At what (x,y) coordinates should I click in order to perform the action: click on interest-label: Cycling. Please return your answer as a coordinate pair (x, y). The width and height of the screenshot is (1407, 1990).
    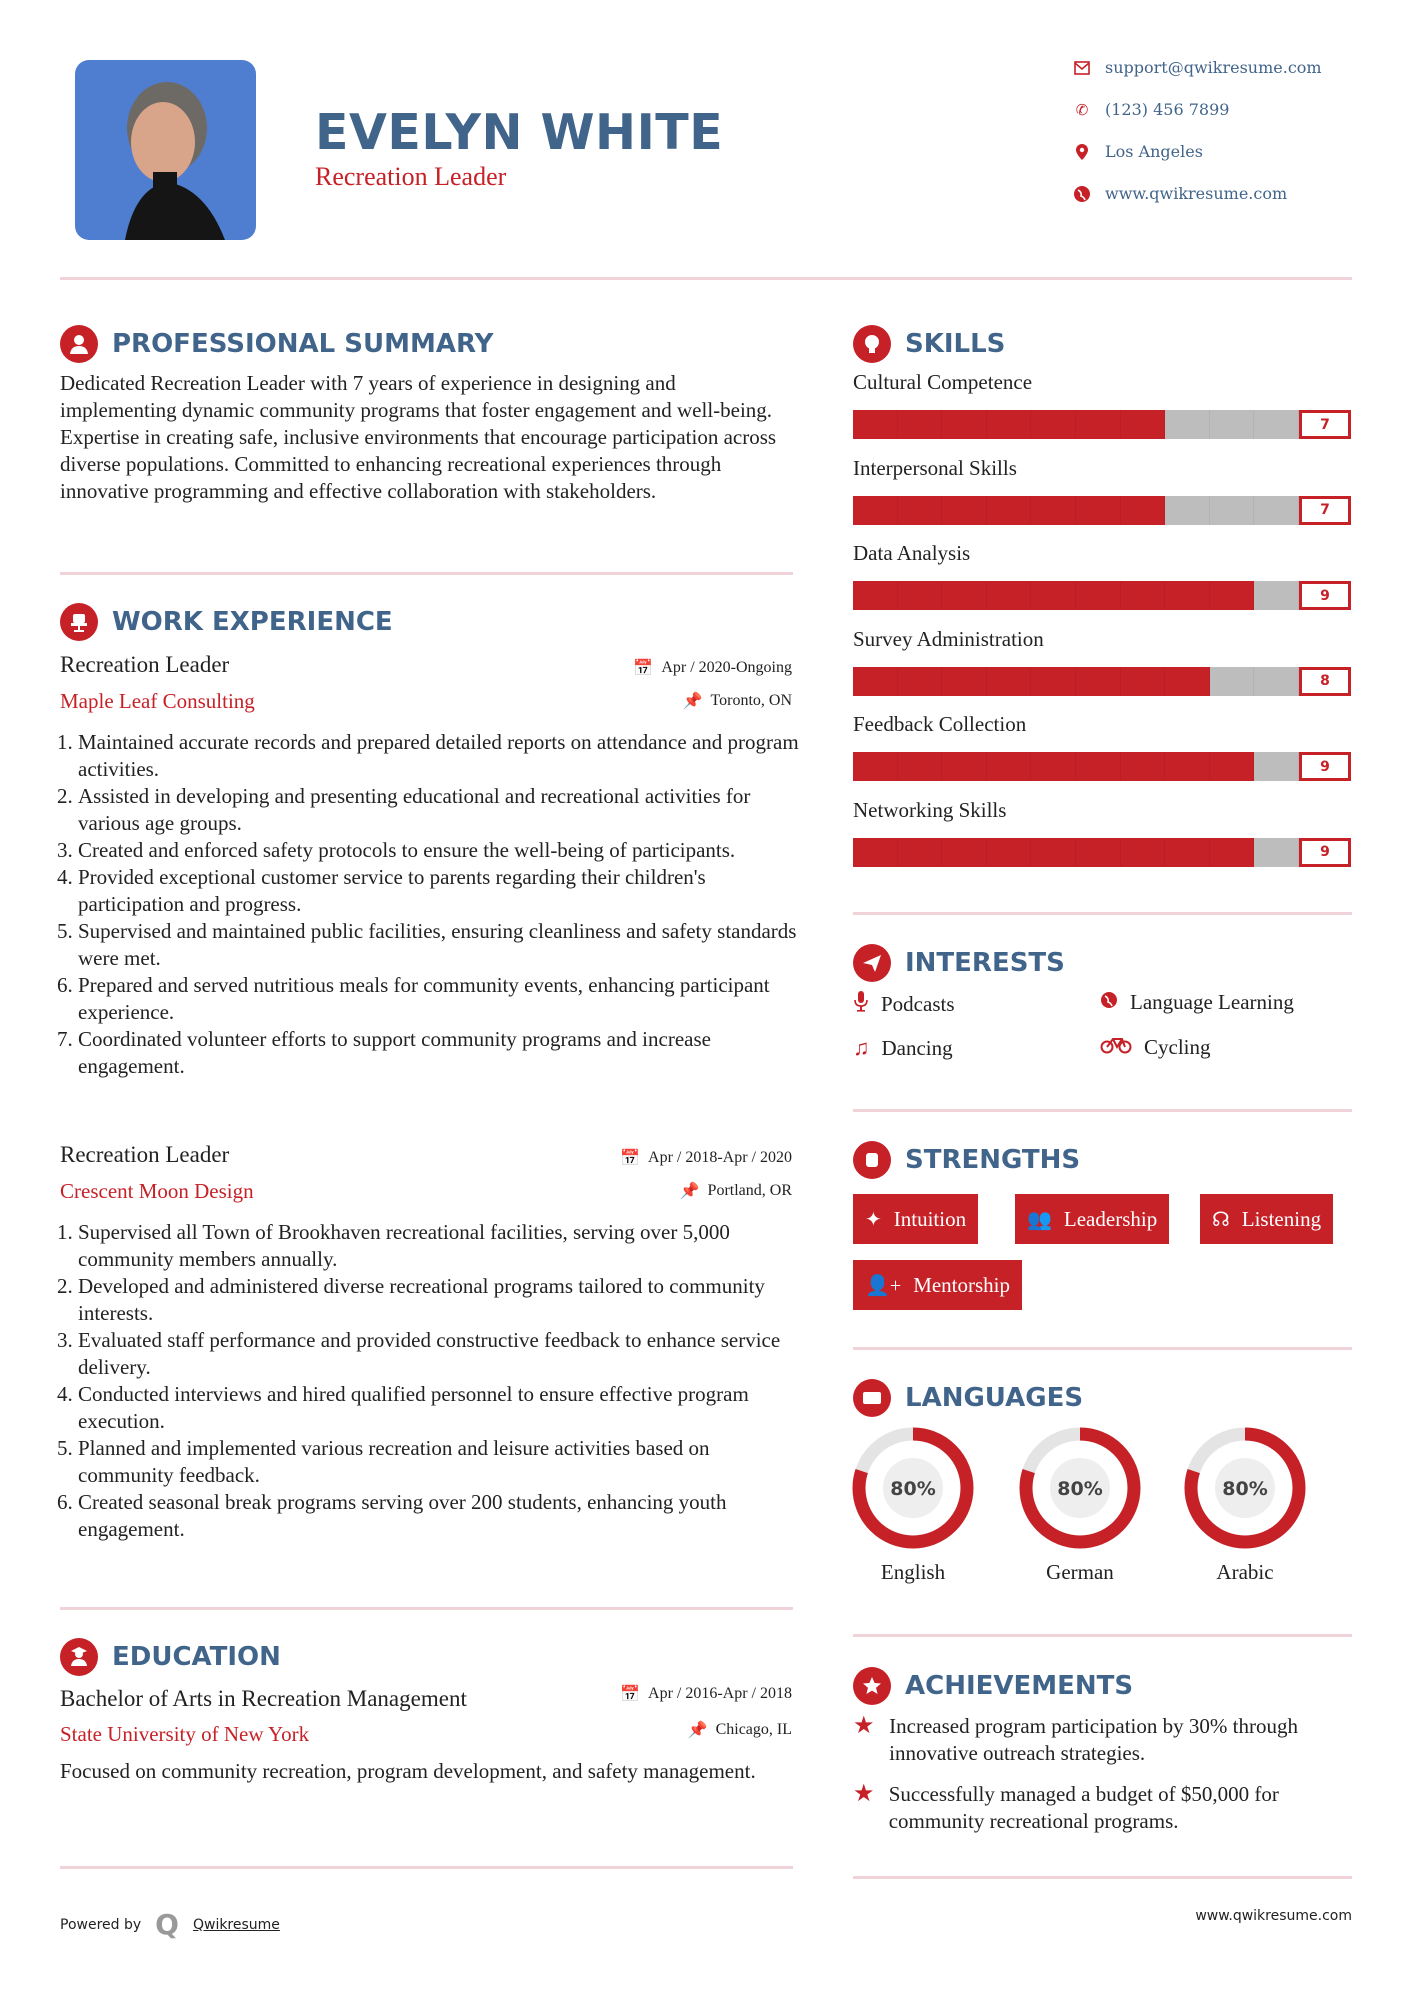
    Looking at the image, I should click on (1177, 1047).